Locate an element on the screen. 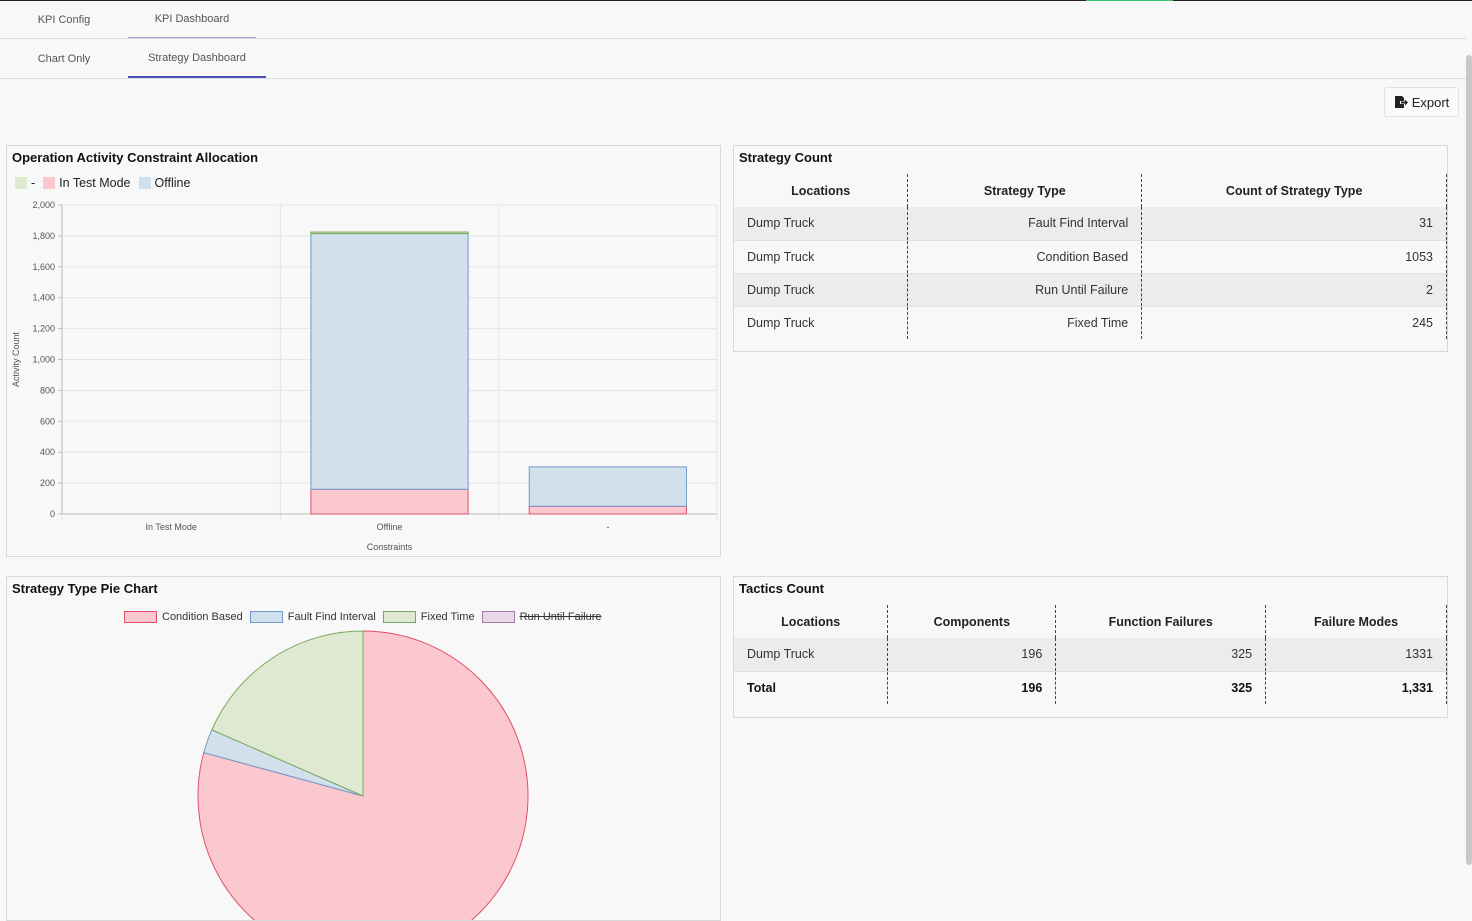  export-icon is located at coordinates (1401, 102).